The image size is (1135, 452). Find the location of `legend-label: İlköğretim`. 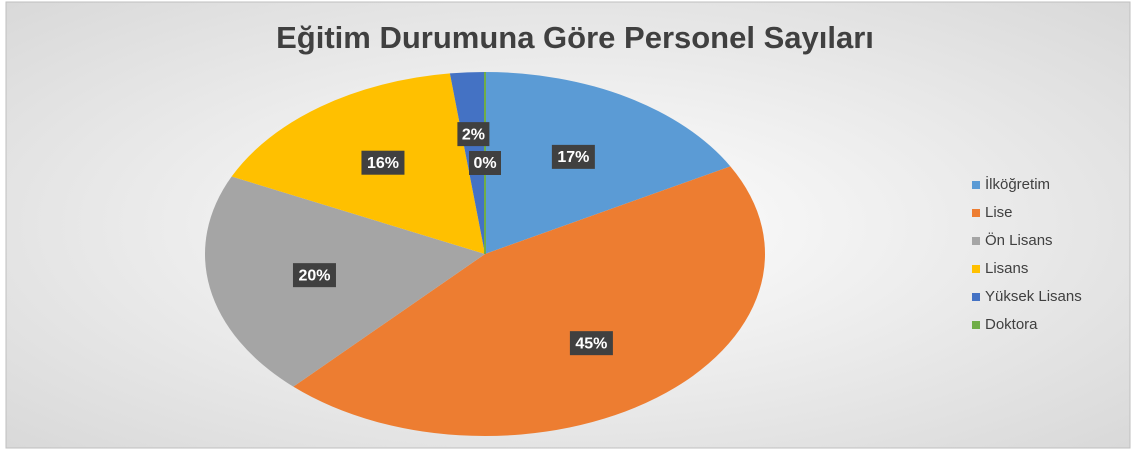

legend-label: İlköğretim is located at coordinates (1017, 184).